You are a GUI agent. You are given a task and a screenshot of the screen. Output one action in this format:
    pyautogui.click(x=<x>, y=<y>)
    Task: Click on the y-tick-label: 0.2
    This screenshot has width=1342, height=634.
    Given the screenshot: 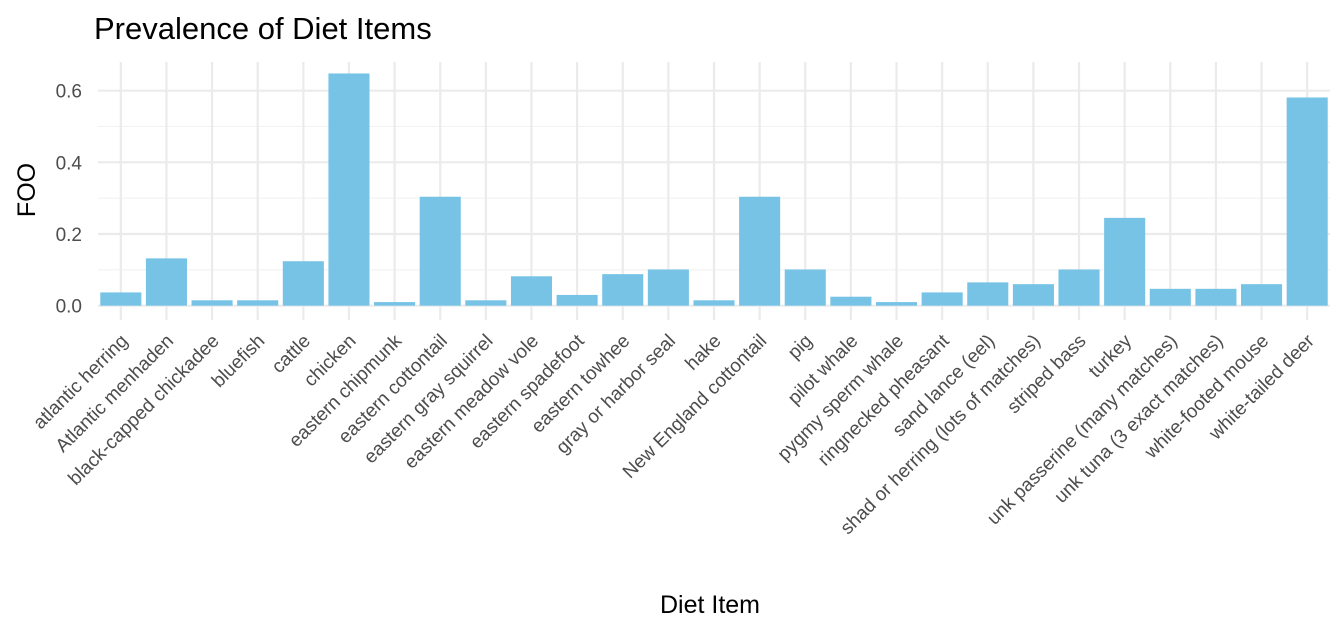 What is the action you would take?
    pyautogui.click(x=69, y=235)
    